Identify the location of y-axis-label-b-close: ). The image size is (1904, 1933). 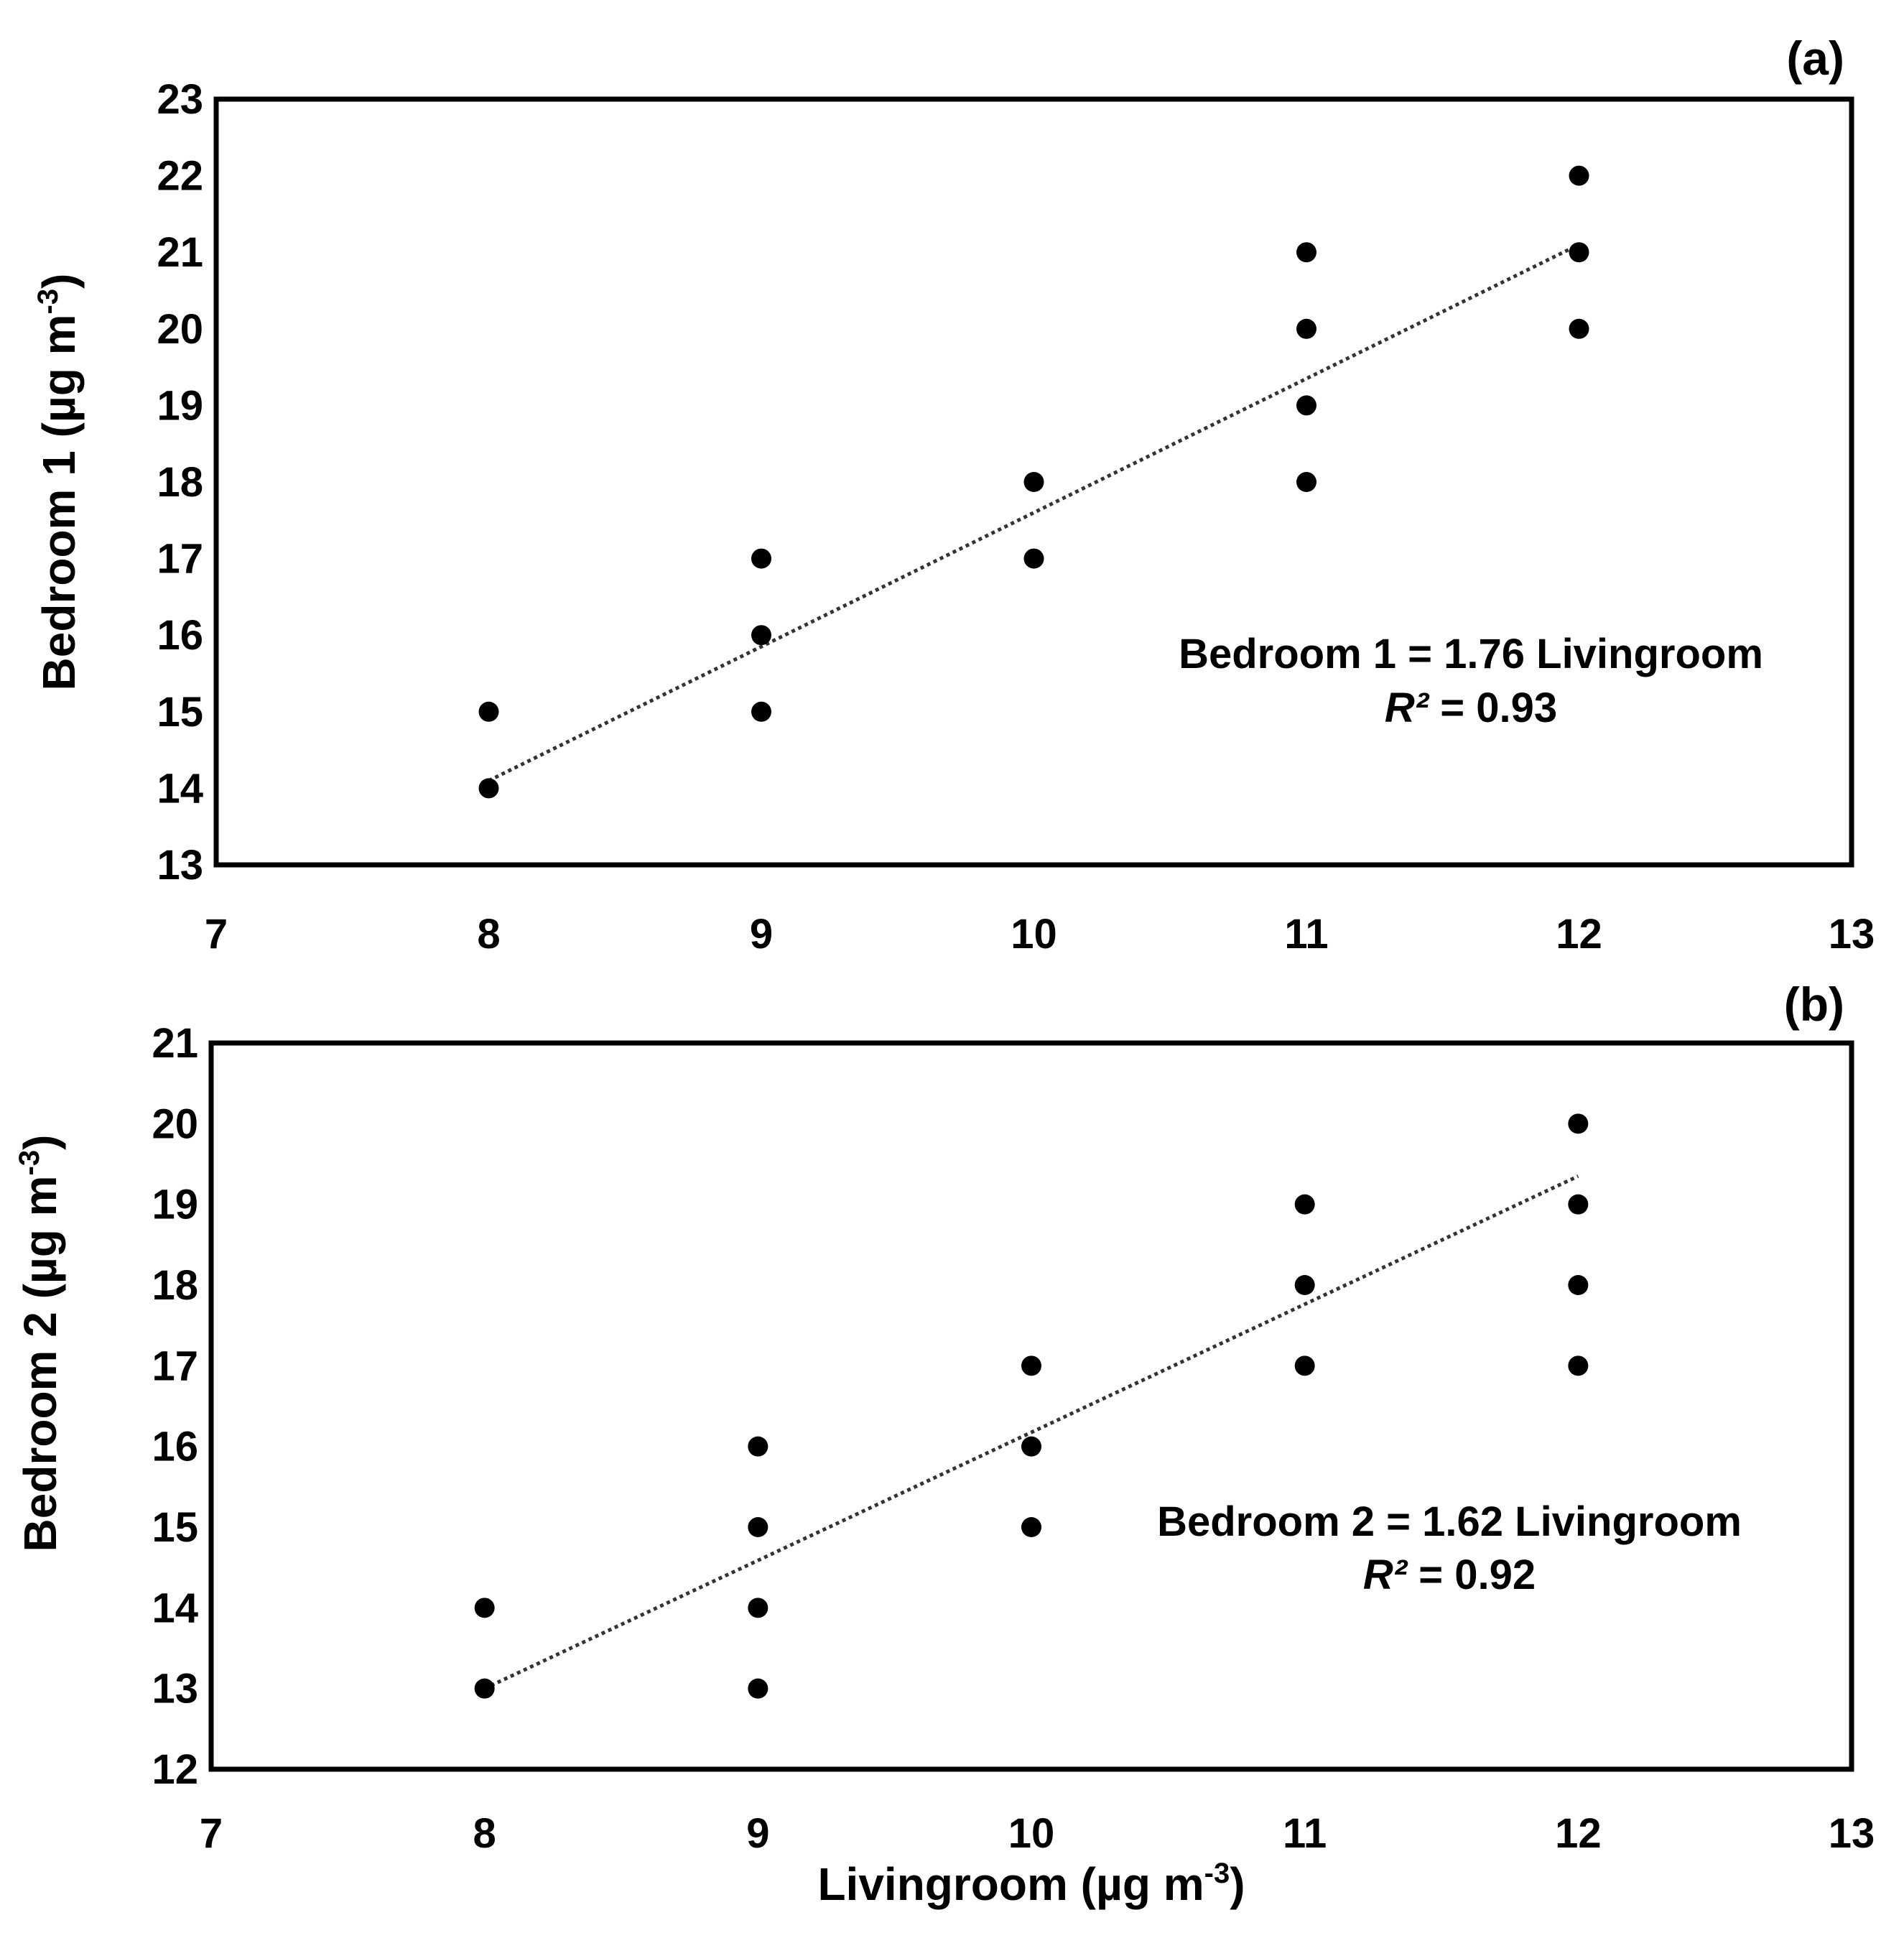
(40, 1142).